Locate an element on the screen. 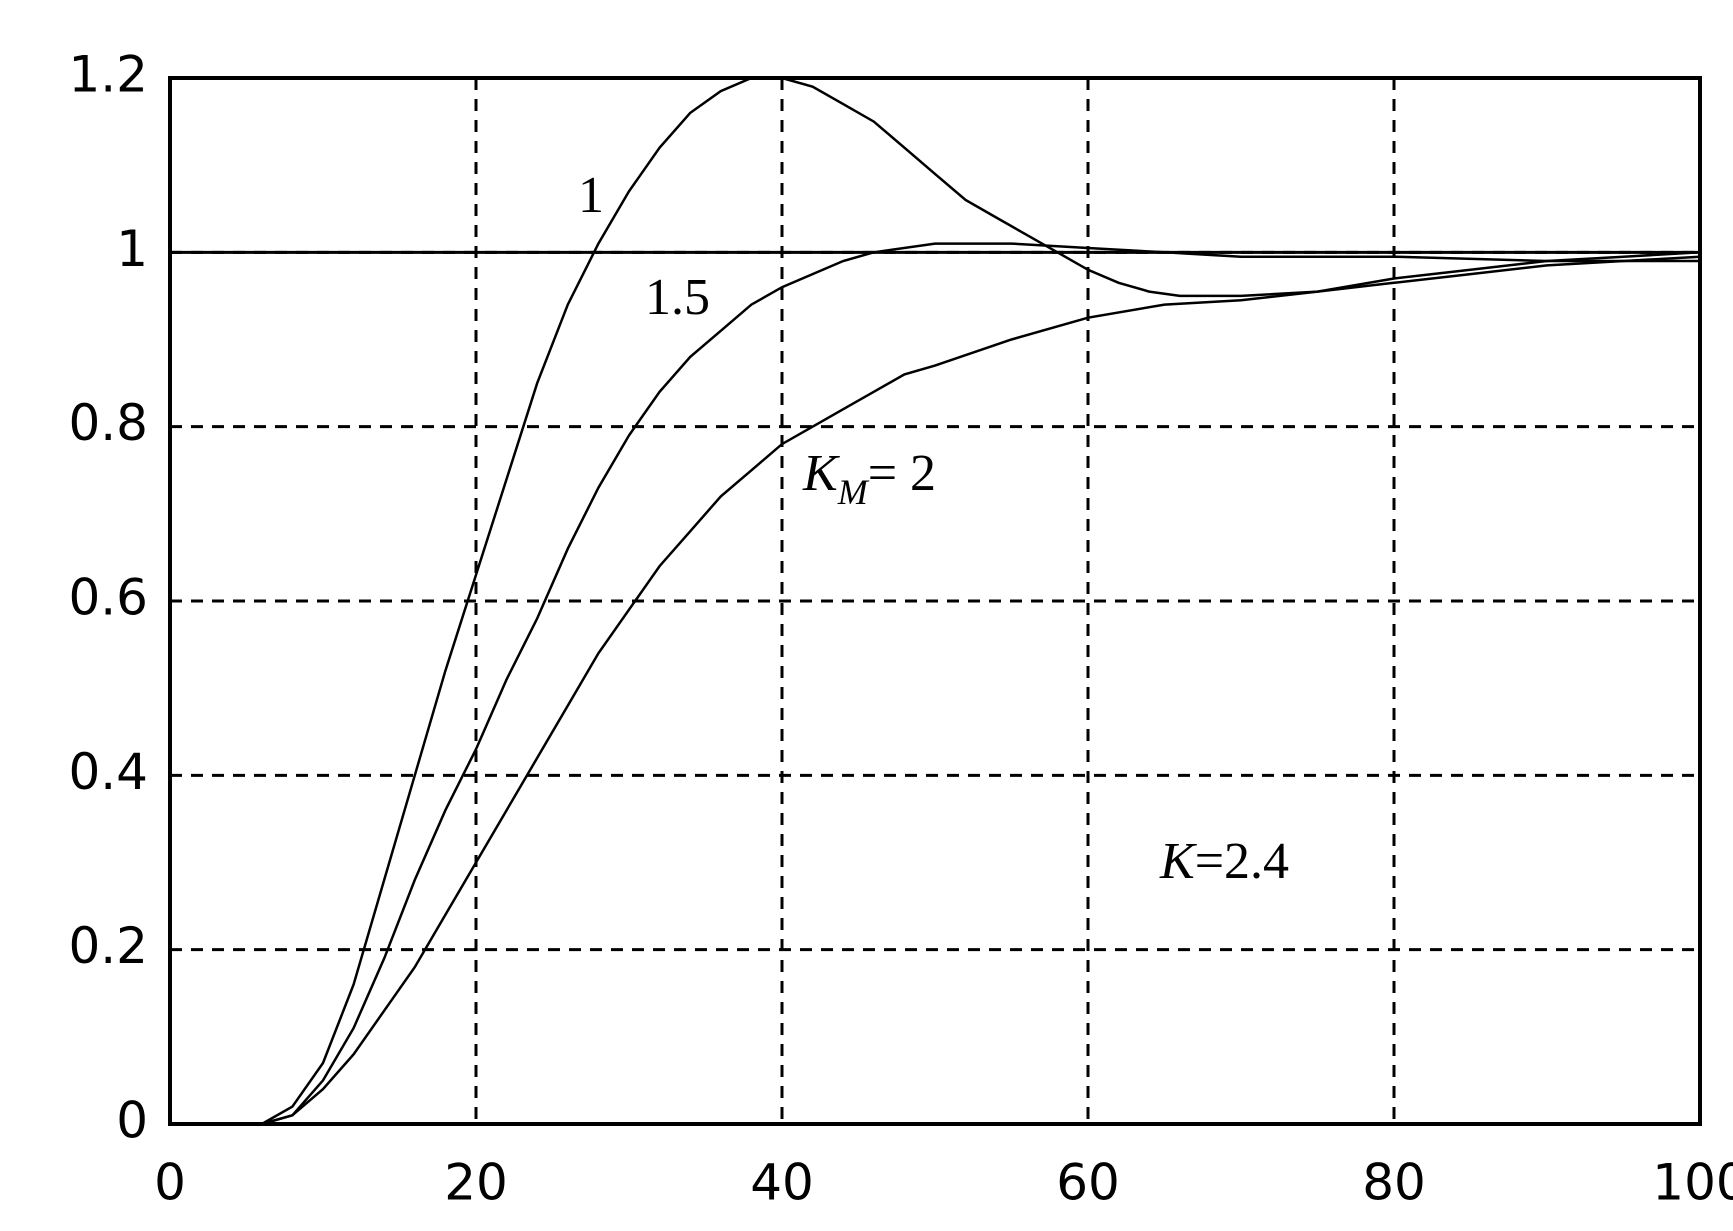 This screenshot has height=1231, width=1733. series-label: 1.5 is located at coordinates (677, 297).